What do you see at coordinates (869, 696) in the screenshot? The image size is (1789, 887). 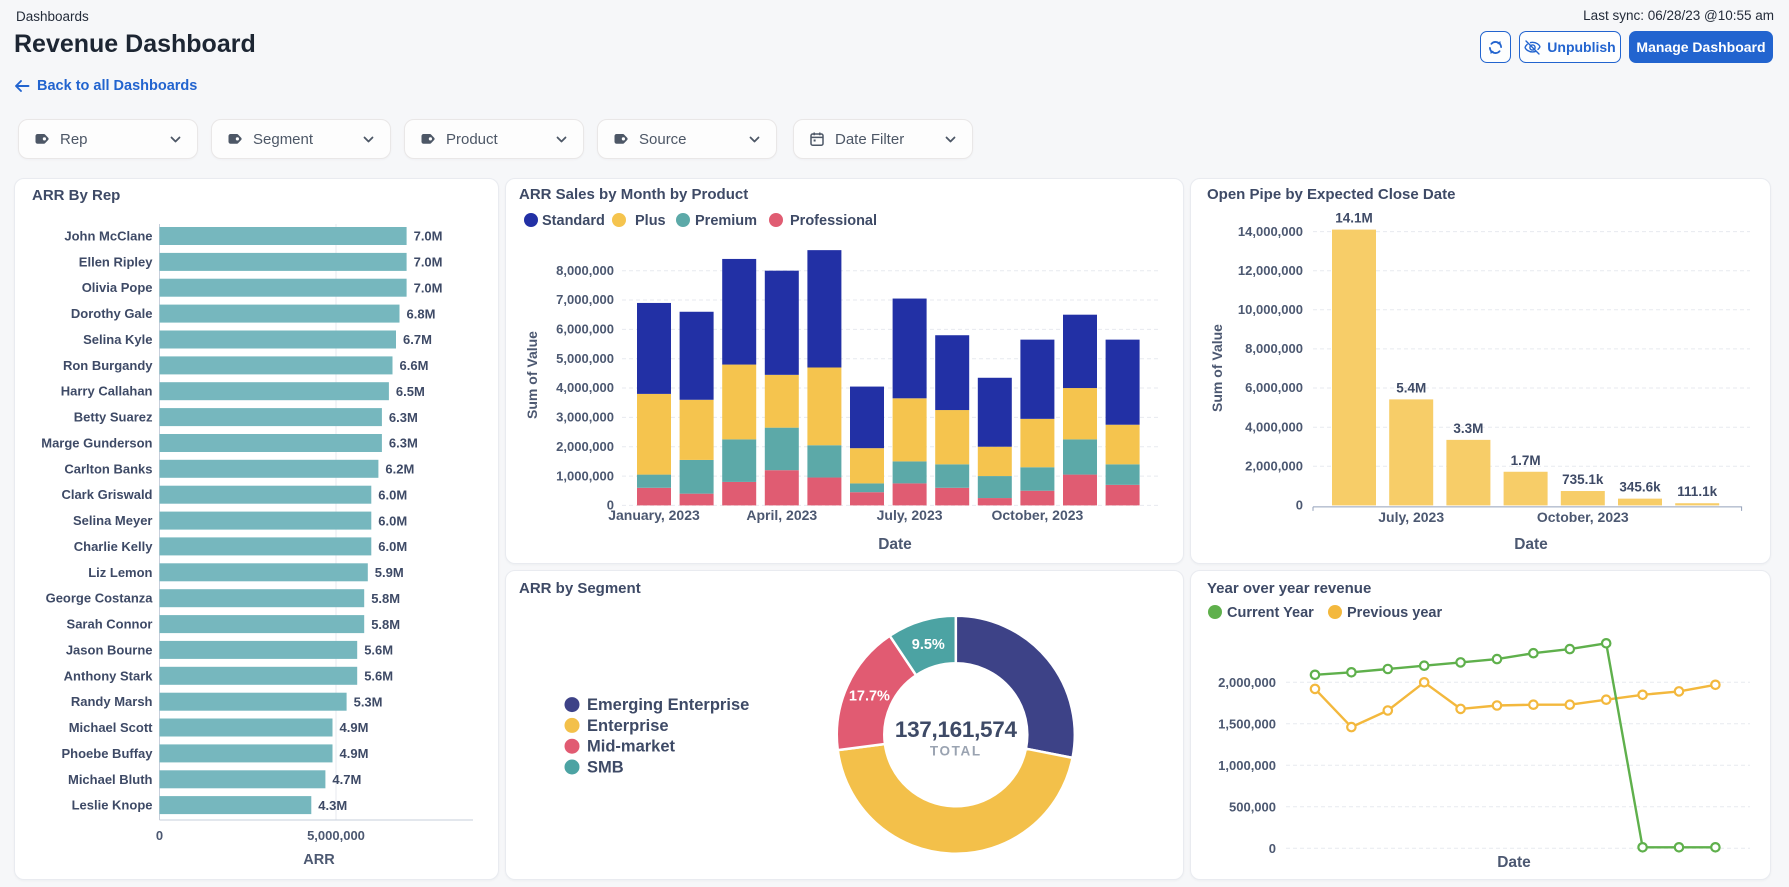 I see `svg-text: 17.7%` at bounding box center [869, 696].